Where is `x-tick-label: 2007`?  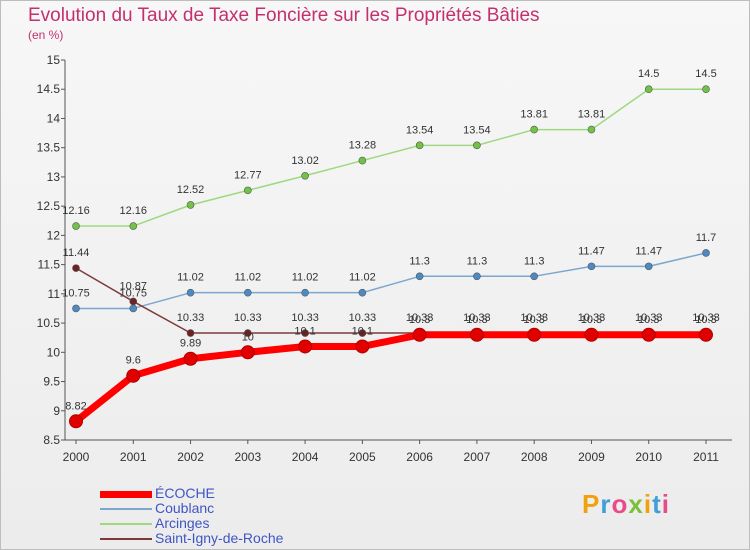
x-tick-label: 2007 is located at coordinates (477, 457).